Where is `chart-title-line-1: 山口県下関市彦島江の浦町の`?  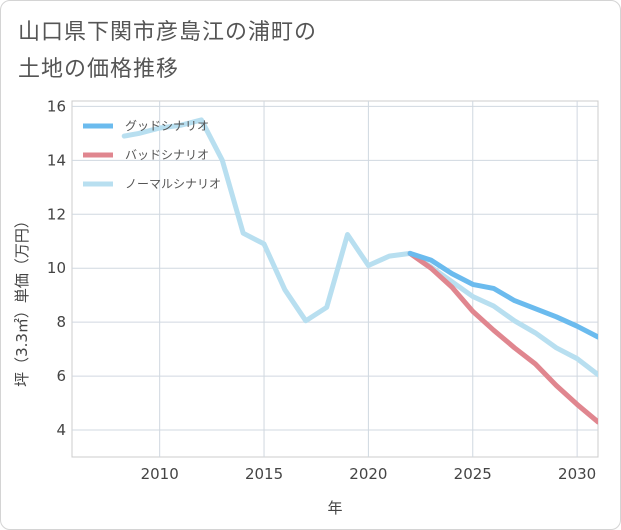 chart-title-line-1: 山口県下関市彦島江の浦町の is located at coordinates (168, 32).